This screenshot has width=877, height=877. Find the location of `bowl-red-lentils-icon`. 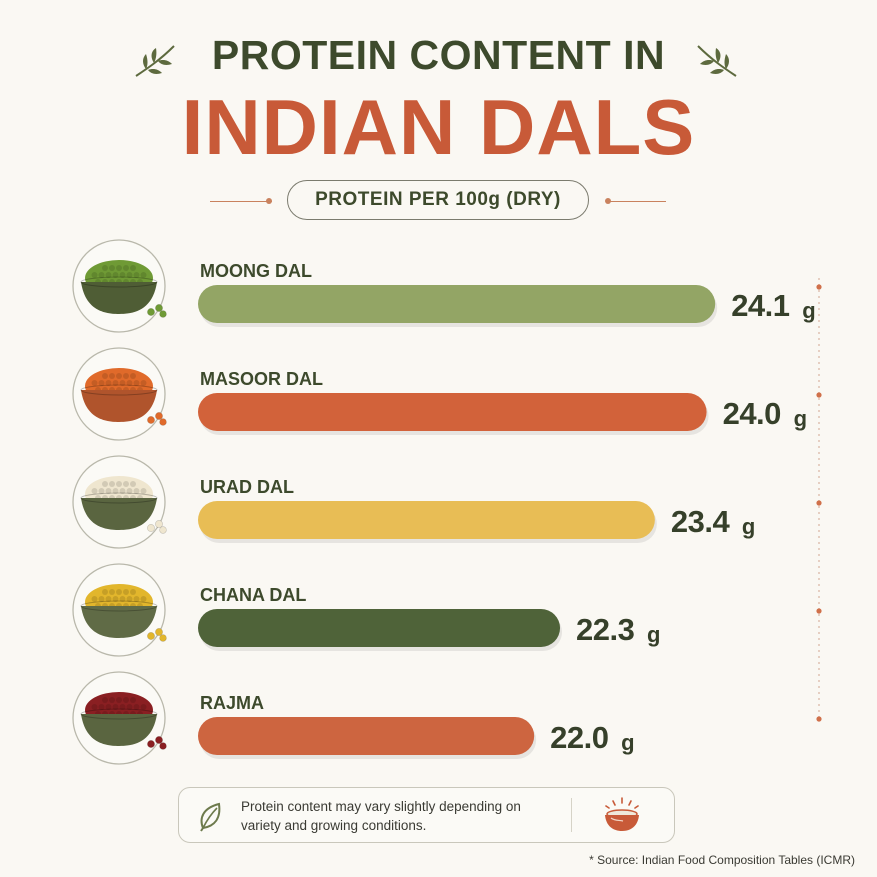

bowl-red-lentils-icon is located at coordinates (119, 394).